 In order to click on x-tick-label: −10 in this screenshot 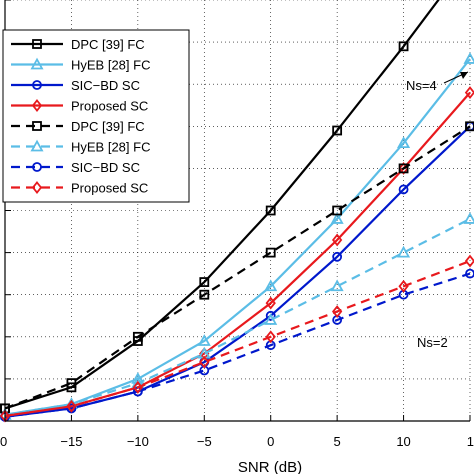, I will do `click(138, 441)`.